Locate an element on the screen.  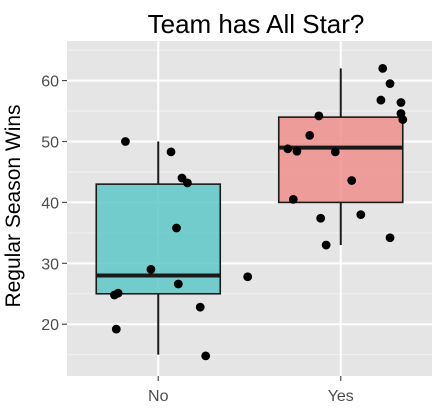
y-axis-label: Regular Season Wins is located at coordinates (13, 205).